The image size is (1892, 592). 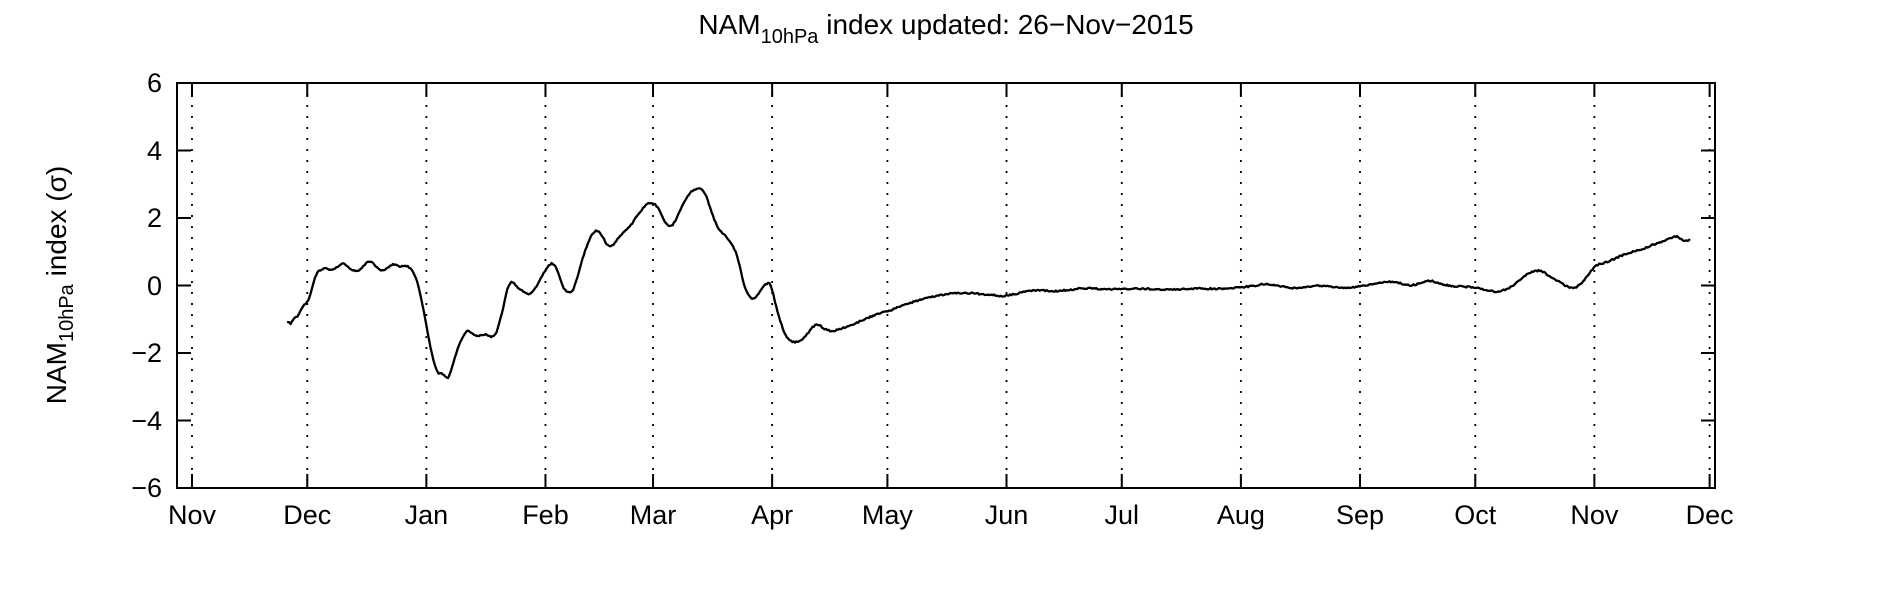 I want to click on y-tick-label: 4, so click(x=154, y=150).